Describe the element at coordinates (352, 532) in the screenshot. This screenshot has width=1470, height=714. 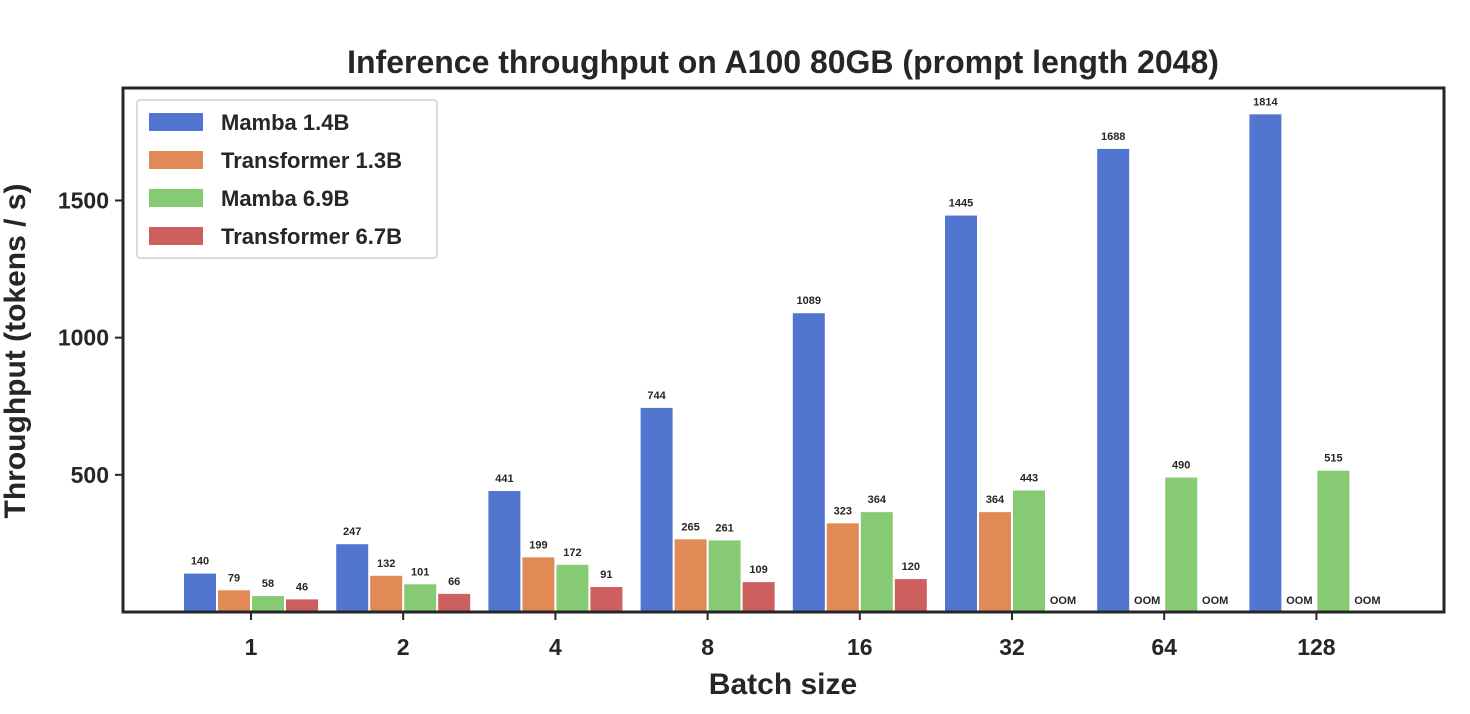
I see `bar-value-label: 247` at that location.